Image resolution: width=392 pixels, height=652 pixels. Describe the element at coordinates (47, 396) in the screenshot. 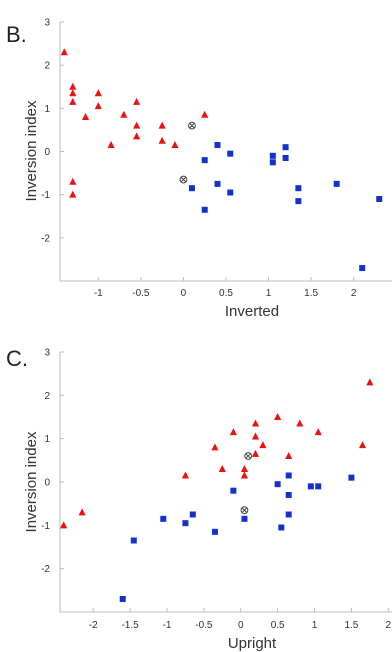

I see `y-tick-label: 2` at that location.